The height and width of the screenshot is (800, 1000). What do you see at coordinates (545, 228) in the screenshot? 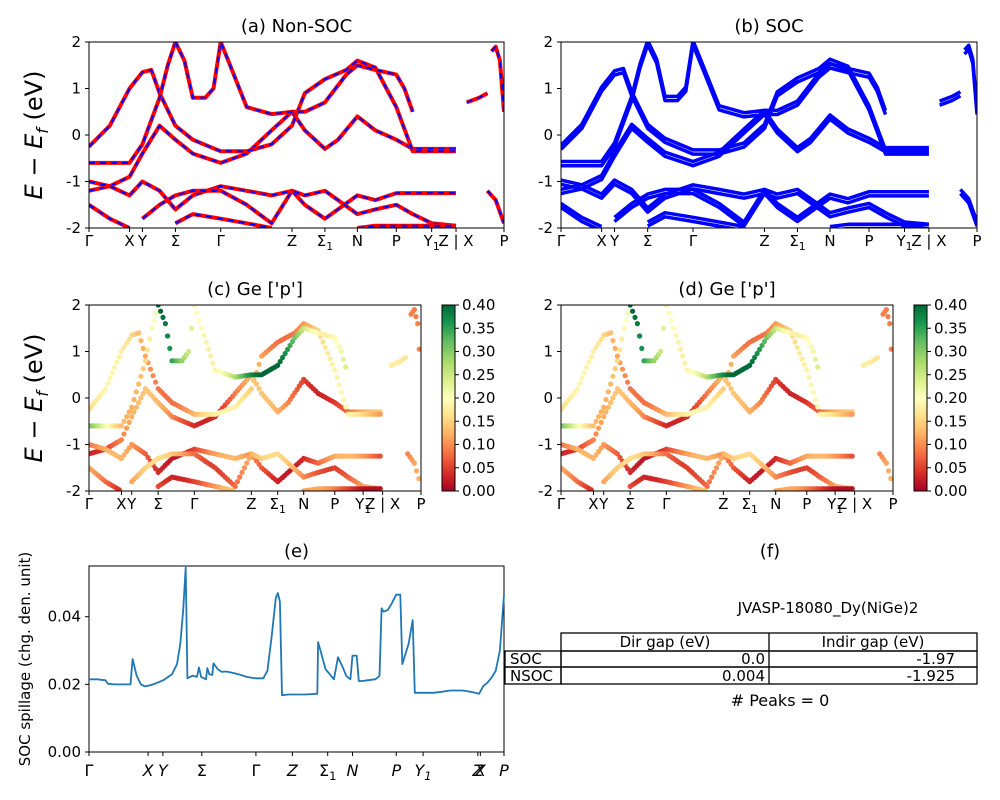
I see `panel-b-ytick-label: -2` at bounding box center [545, 228].